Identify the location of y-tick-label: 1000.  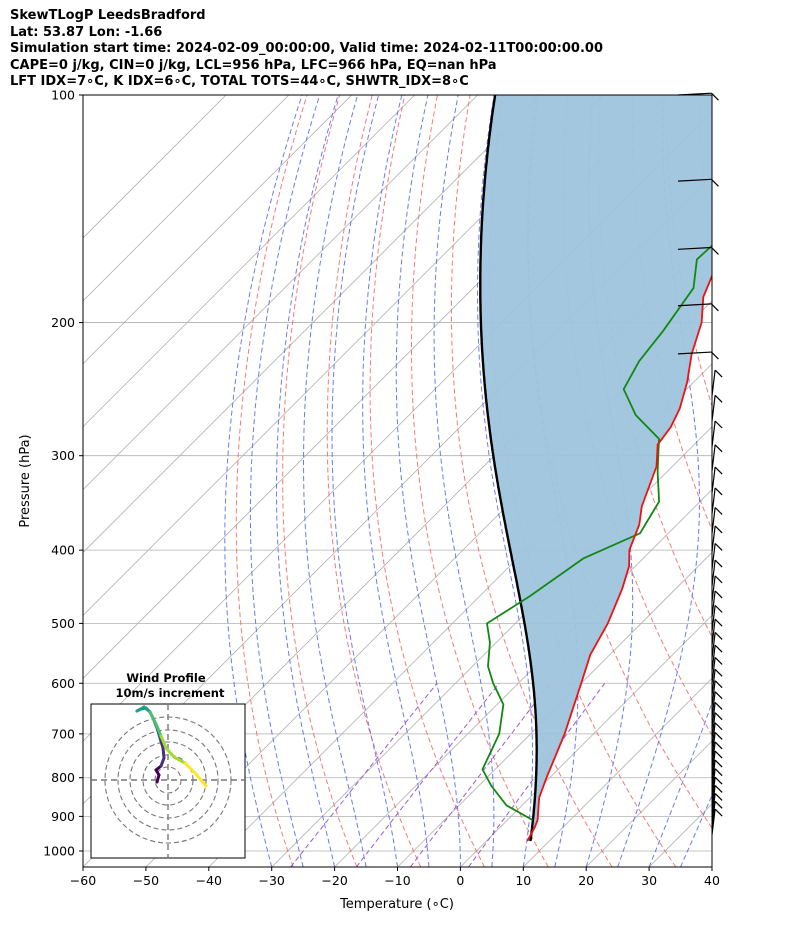
(59, 850).